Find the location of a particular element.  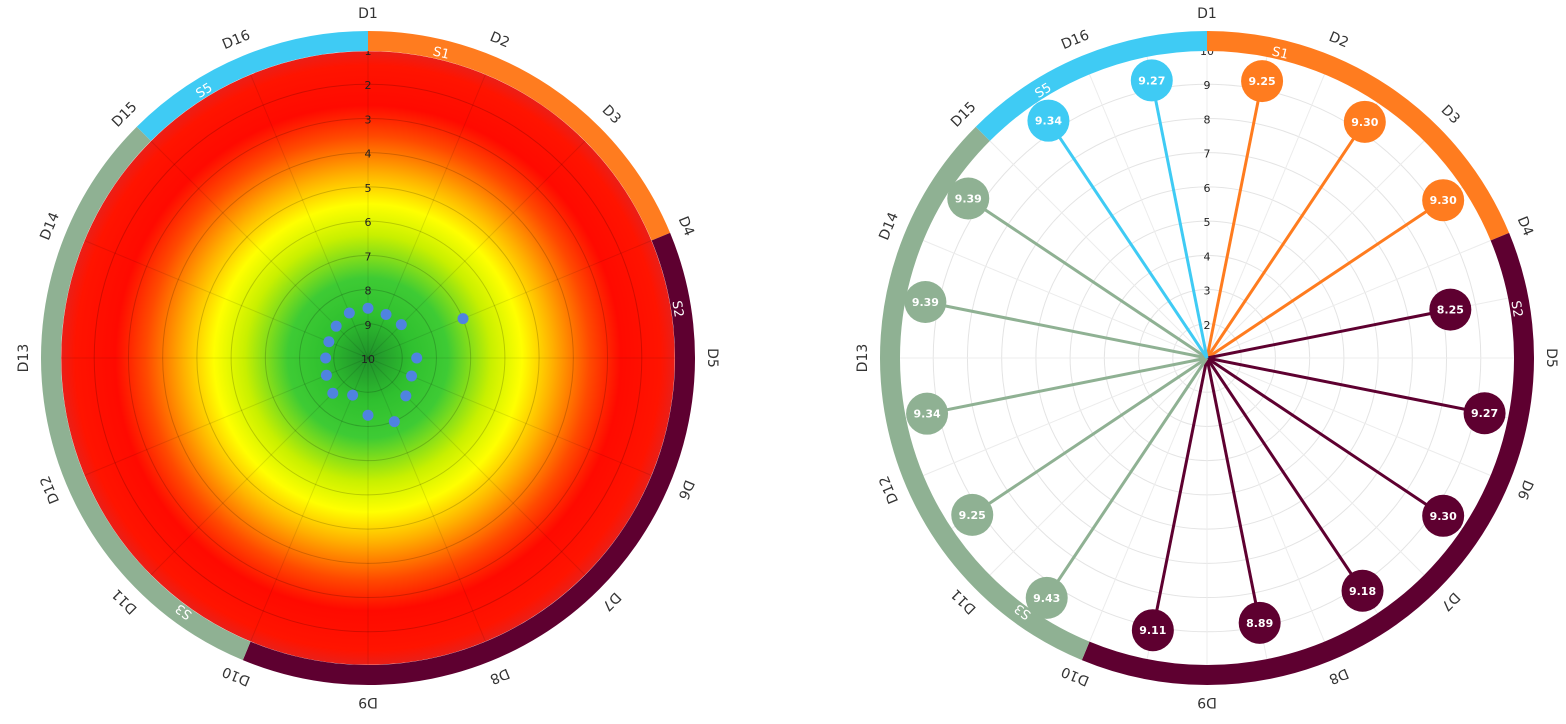

grid-ring is located at coordinates (368, 358).